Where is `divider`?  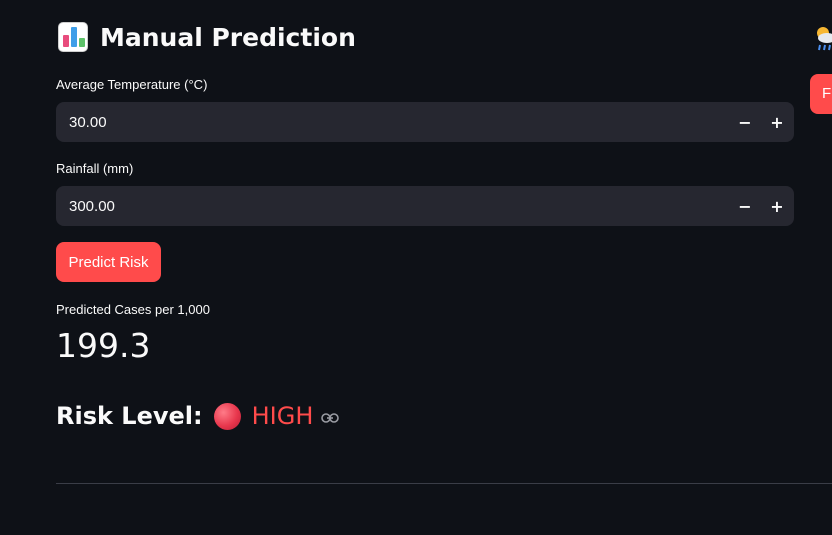
divider is located at coordinates (444, 483).